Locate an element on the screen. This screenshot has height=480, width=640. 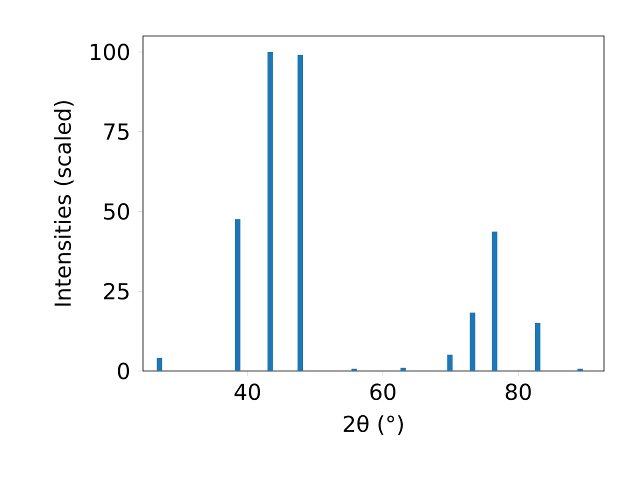
x-tick-label: 40 is located at coordinates (247, 392).